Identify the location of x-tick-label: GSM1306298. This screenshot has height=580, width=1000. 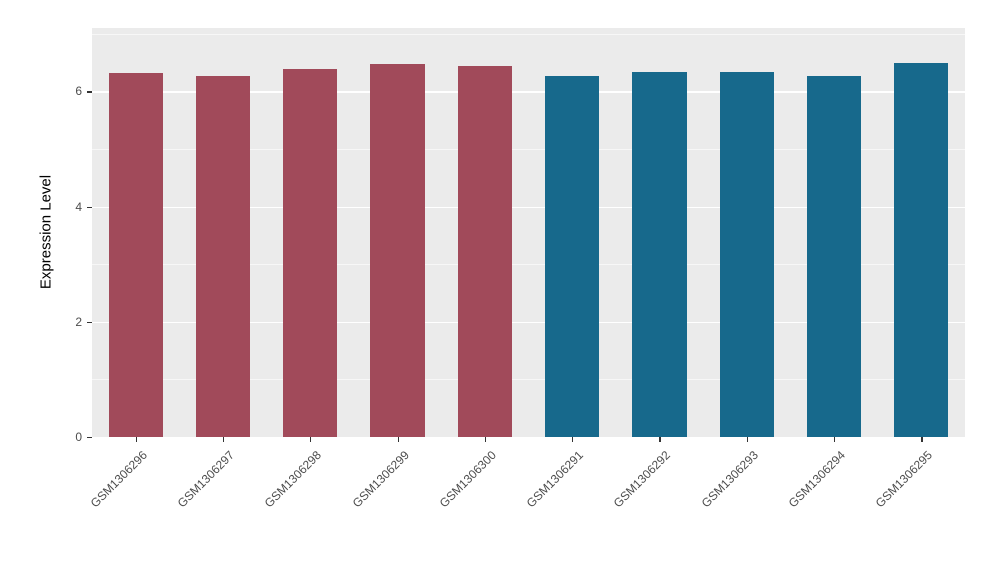
(293, 479).